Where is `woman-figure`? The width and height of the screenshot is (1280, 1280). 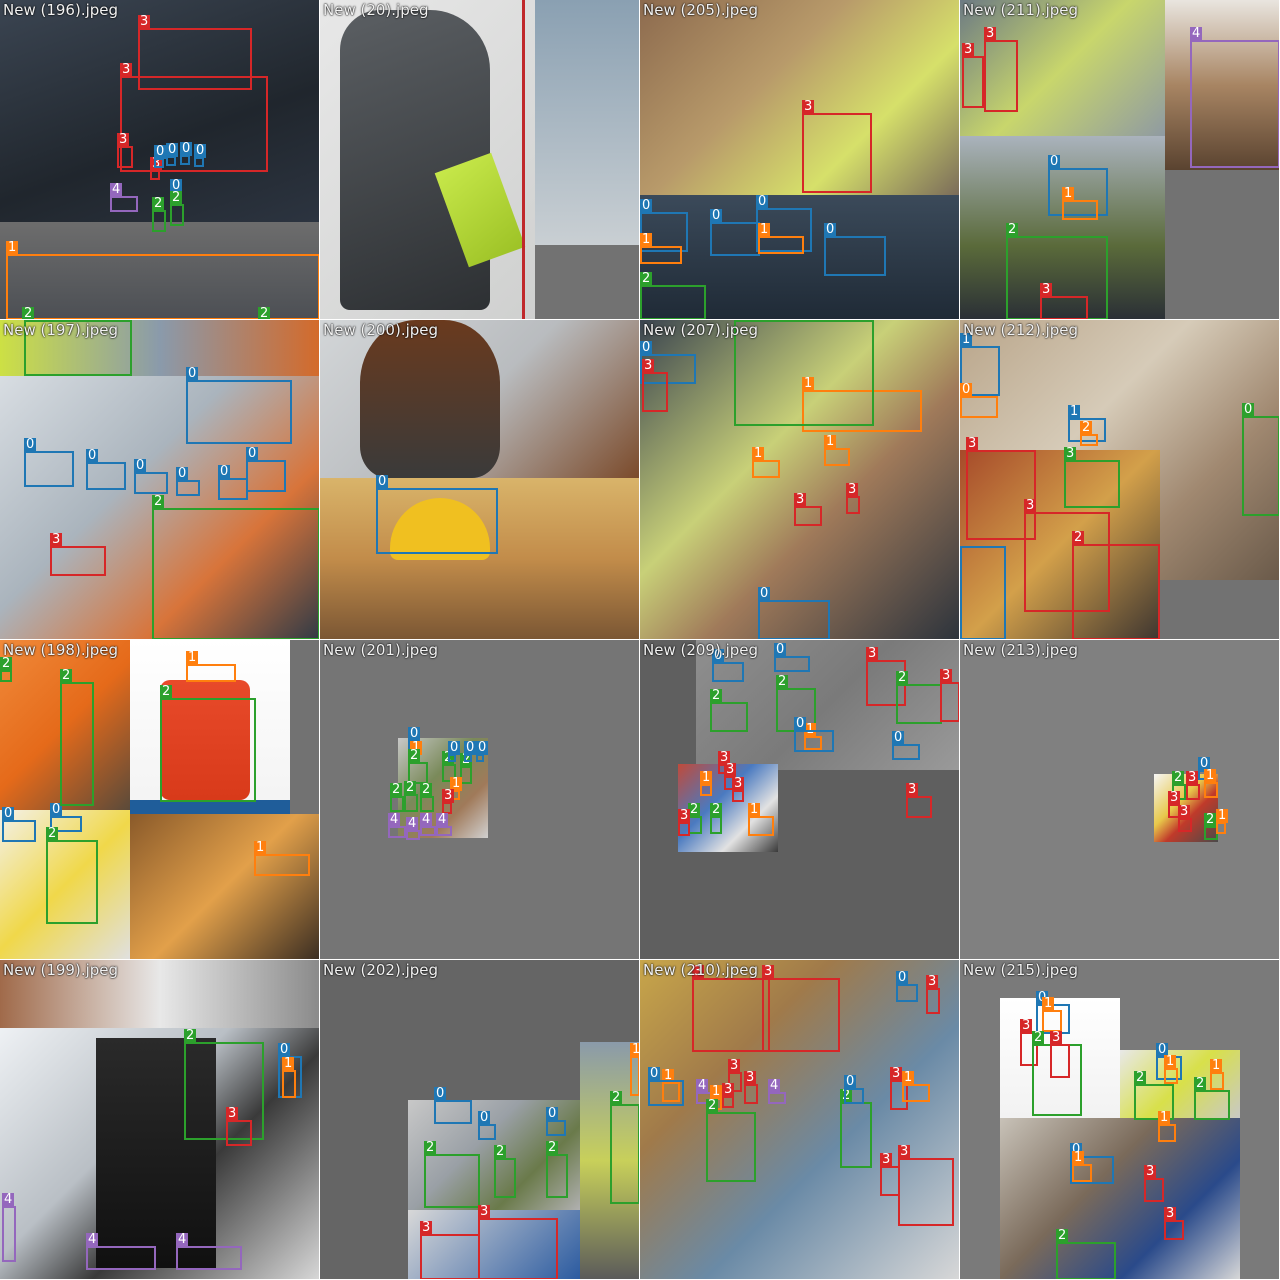 woman-figure is located at coordinates (430, 399).